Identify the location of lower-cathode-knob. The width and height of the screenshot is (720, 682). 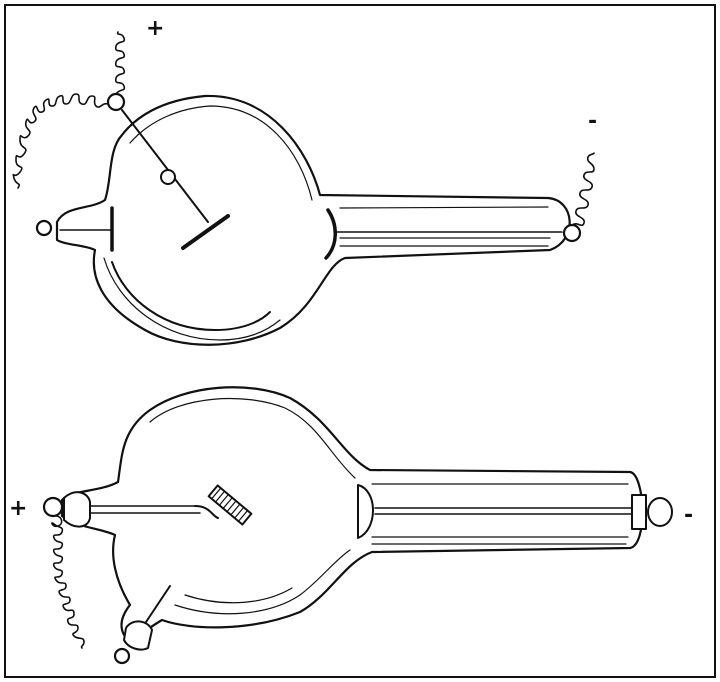
(660, 512).